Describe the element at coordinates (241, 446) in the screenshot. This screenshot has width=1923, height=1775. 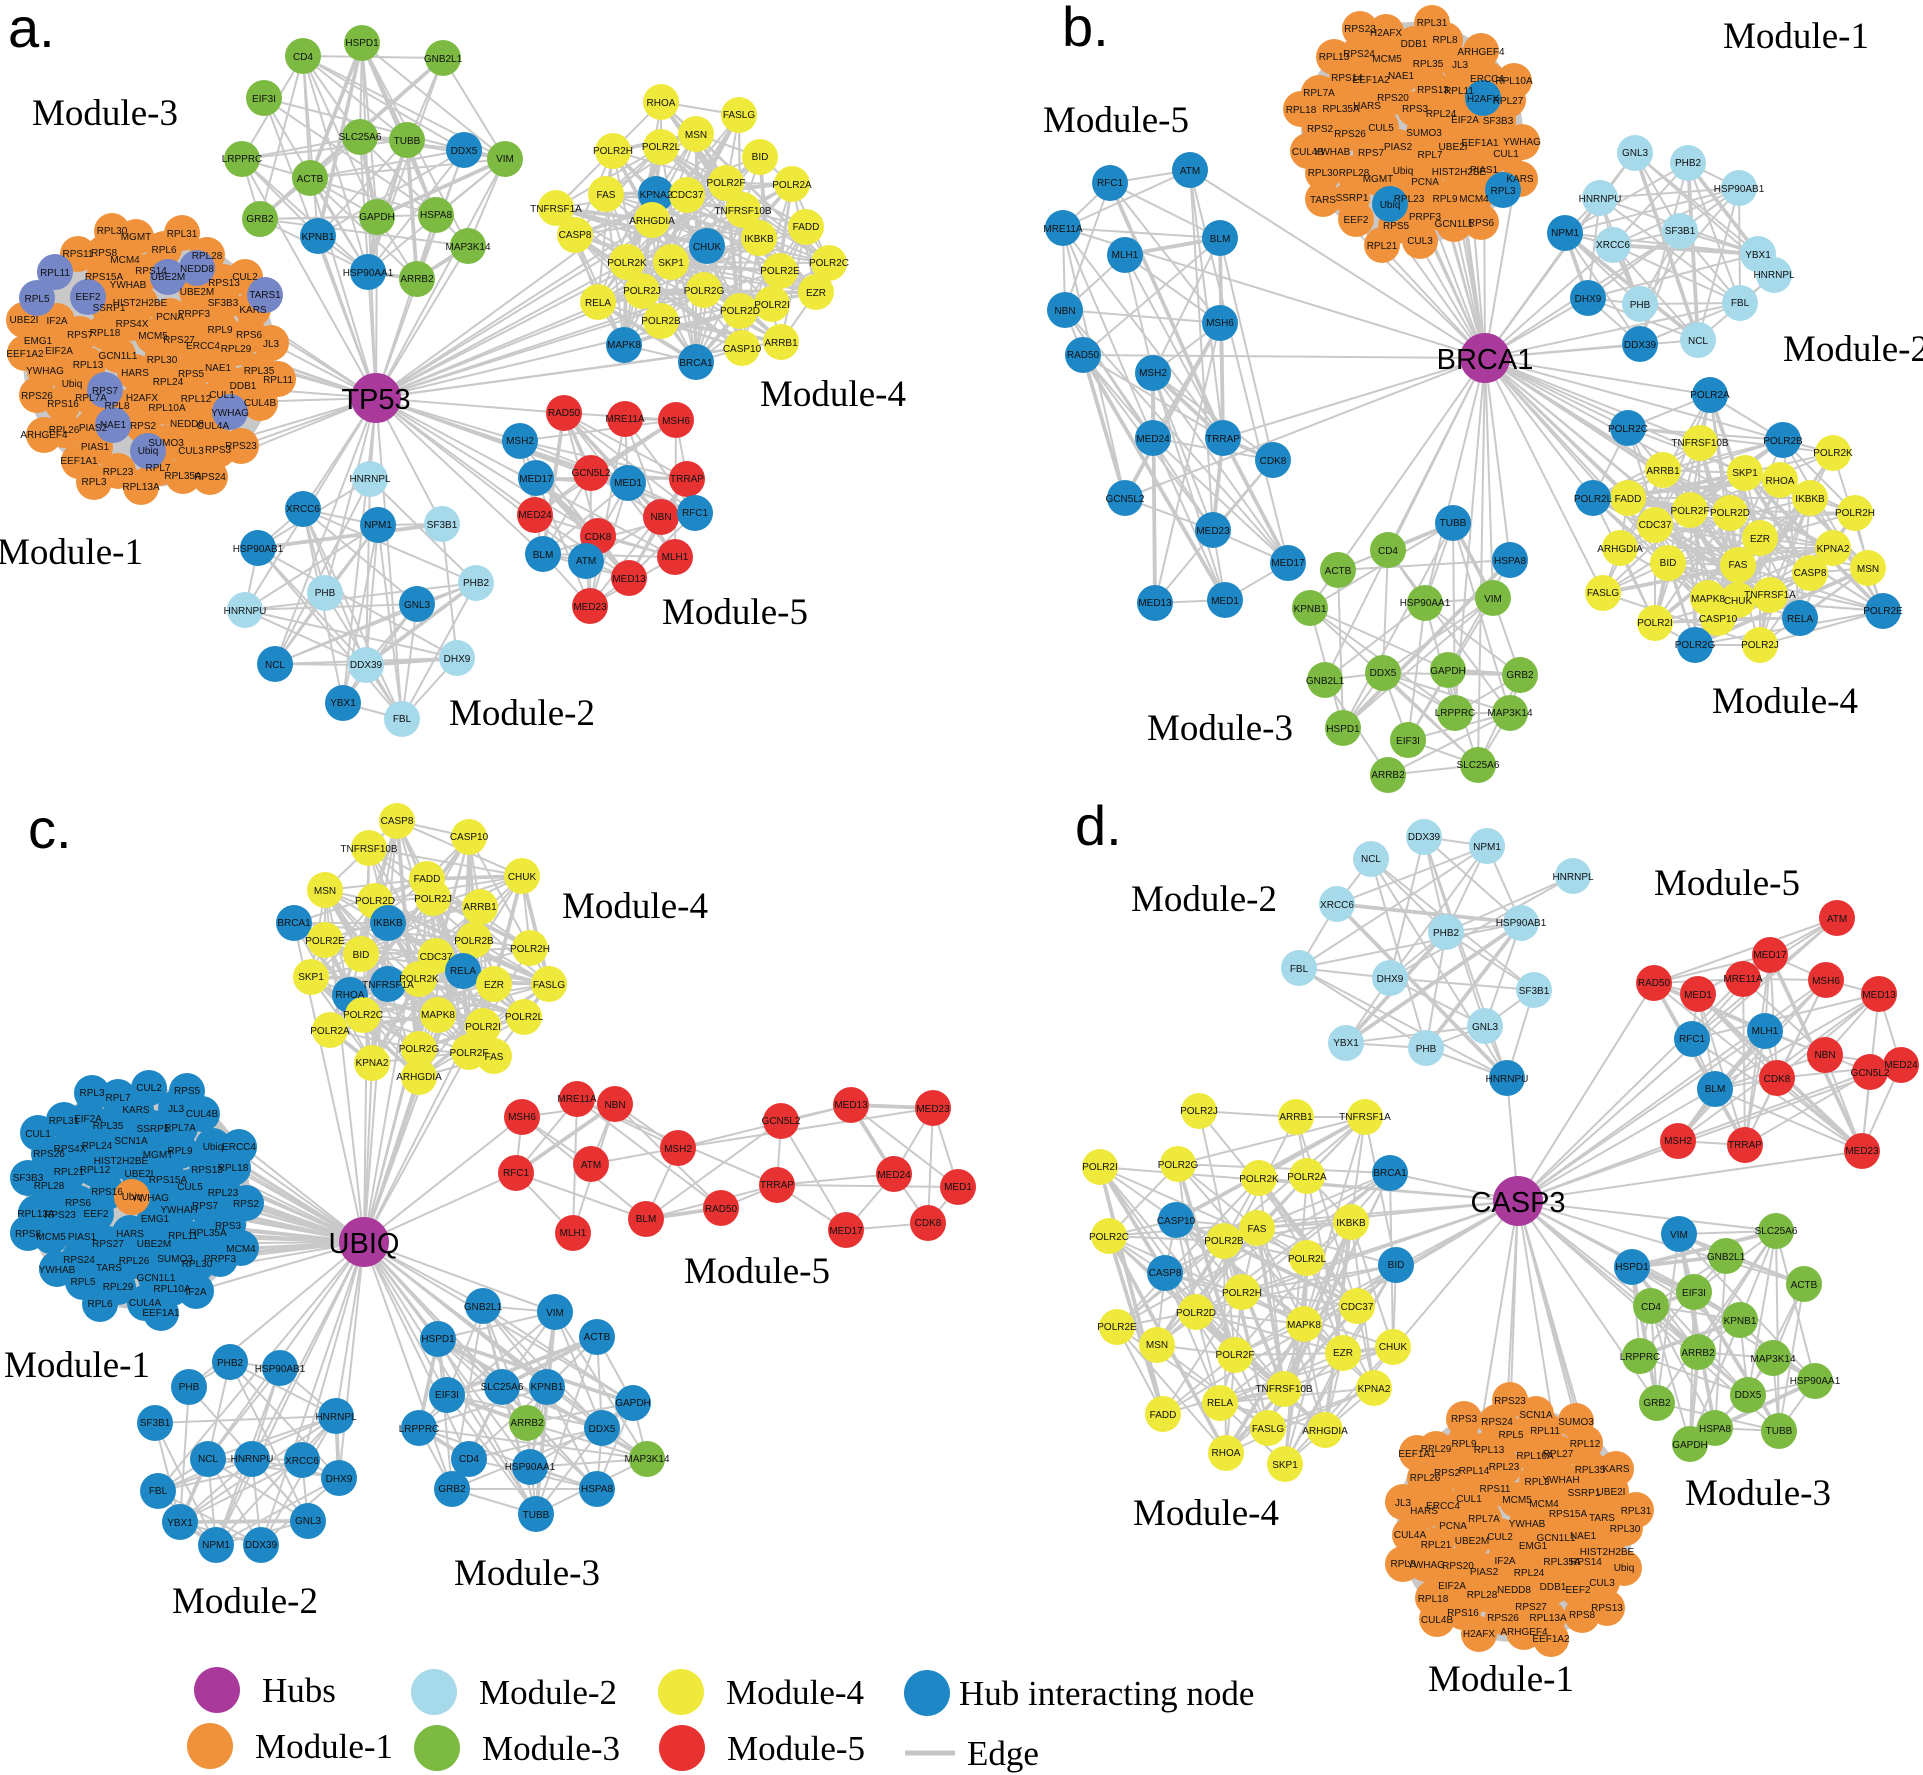
I see `svg-text: RPS23` at that location.